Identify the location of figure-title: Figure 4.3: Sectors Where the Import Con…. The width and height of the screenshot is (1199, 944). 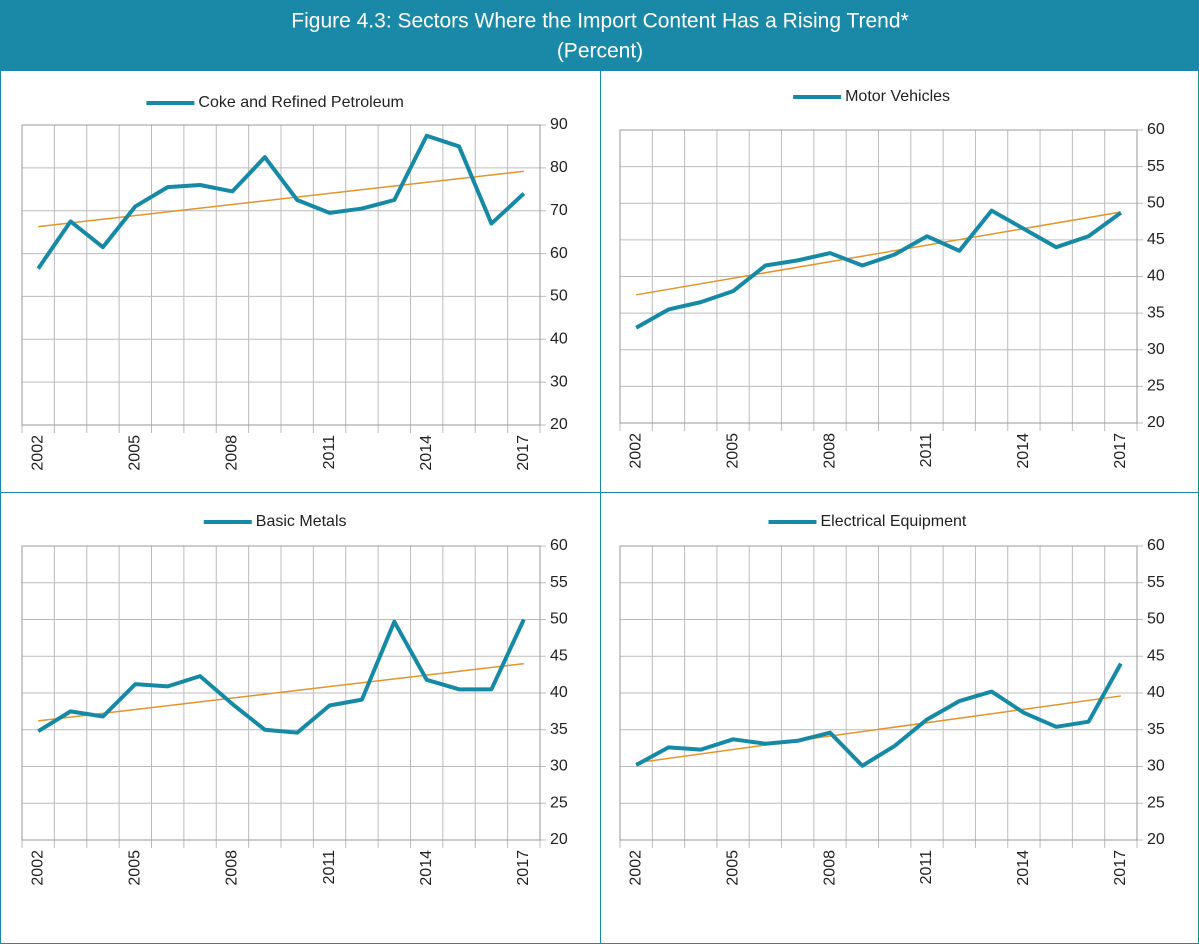
(599, 21).